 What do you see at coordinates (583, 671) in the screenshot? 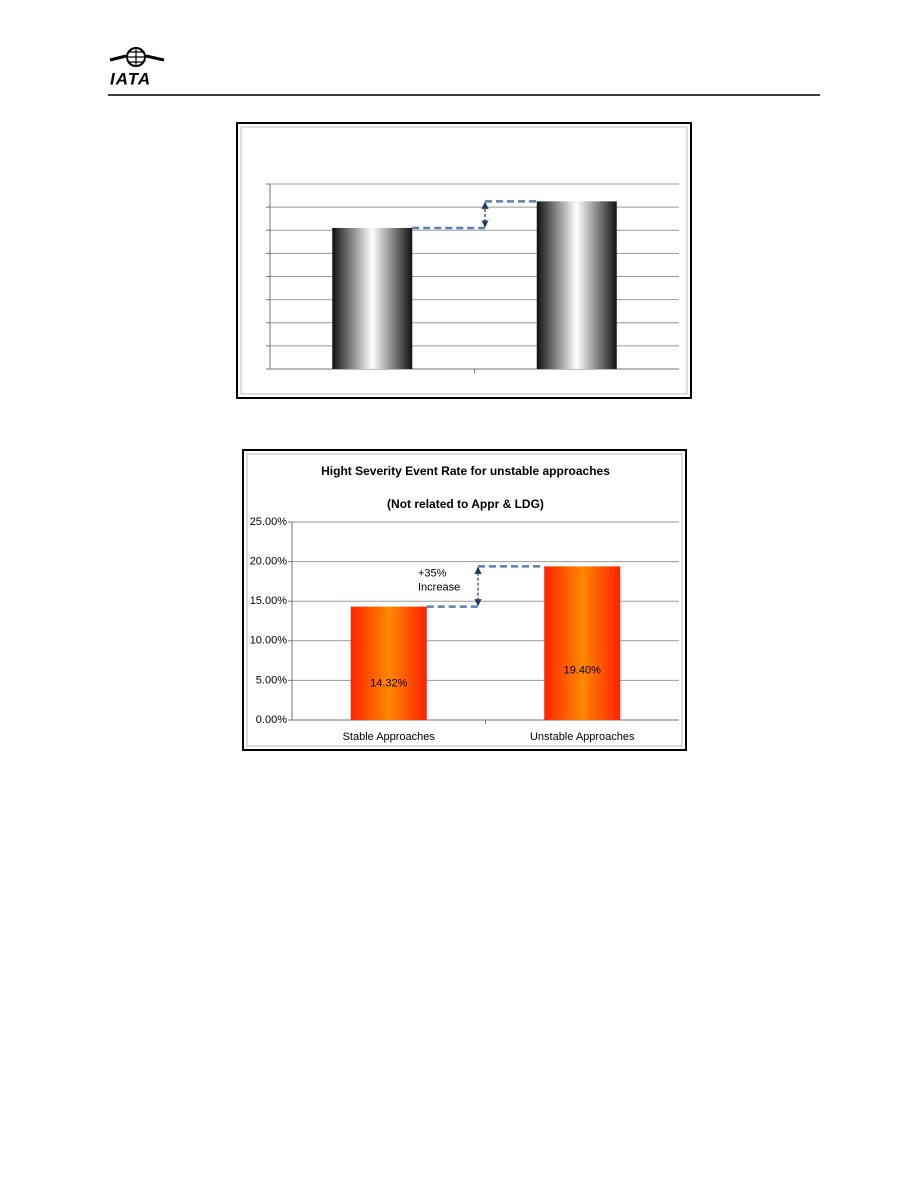
I see `data-label: 19.40%` at bounding box center [583, 671].